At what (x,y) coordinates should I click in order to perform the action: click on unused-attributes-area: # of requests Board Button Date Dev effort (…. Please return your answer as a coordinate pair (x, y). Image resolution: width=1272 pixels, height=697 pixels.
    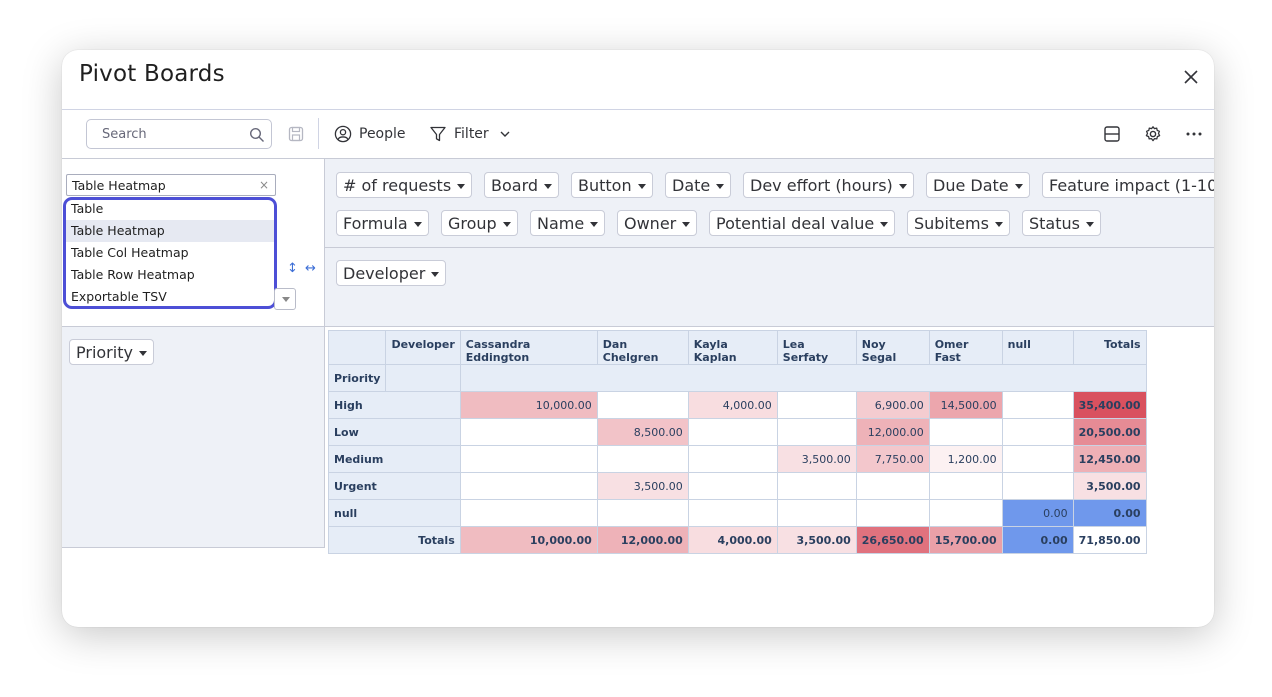
    Looking at the image, I should click on (769, 203).